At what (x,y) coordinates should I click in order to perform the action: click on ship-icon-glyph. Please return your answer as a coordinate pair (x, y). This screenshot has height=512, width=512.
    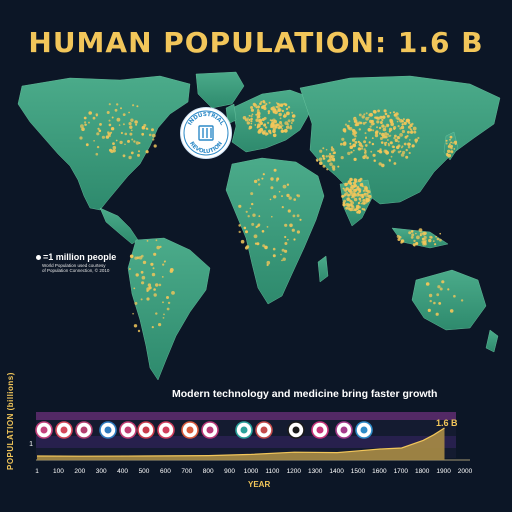
    Looking at the image, I should click on (108, 430).